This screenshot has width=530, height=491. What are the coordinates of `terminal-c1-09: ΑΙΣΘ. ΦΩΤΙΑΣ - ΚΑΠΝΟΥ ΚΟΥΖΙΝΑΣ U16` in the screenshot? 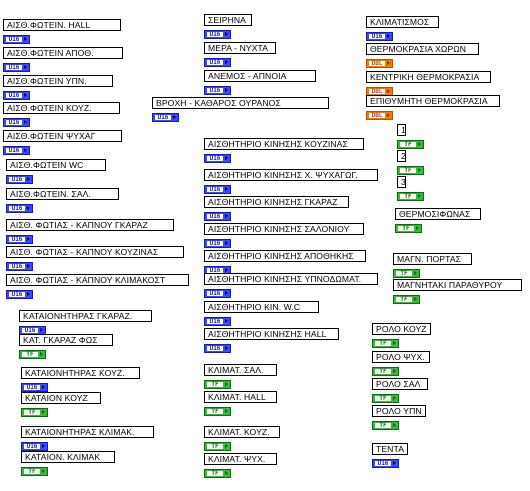 It's located at (95, 256).